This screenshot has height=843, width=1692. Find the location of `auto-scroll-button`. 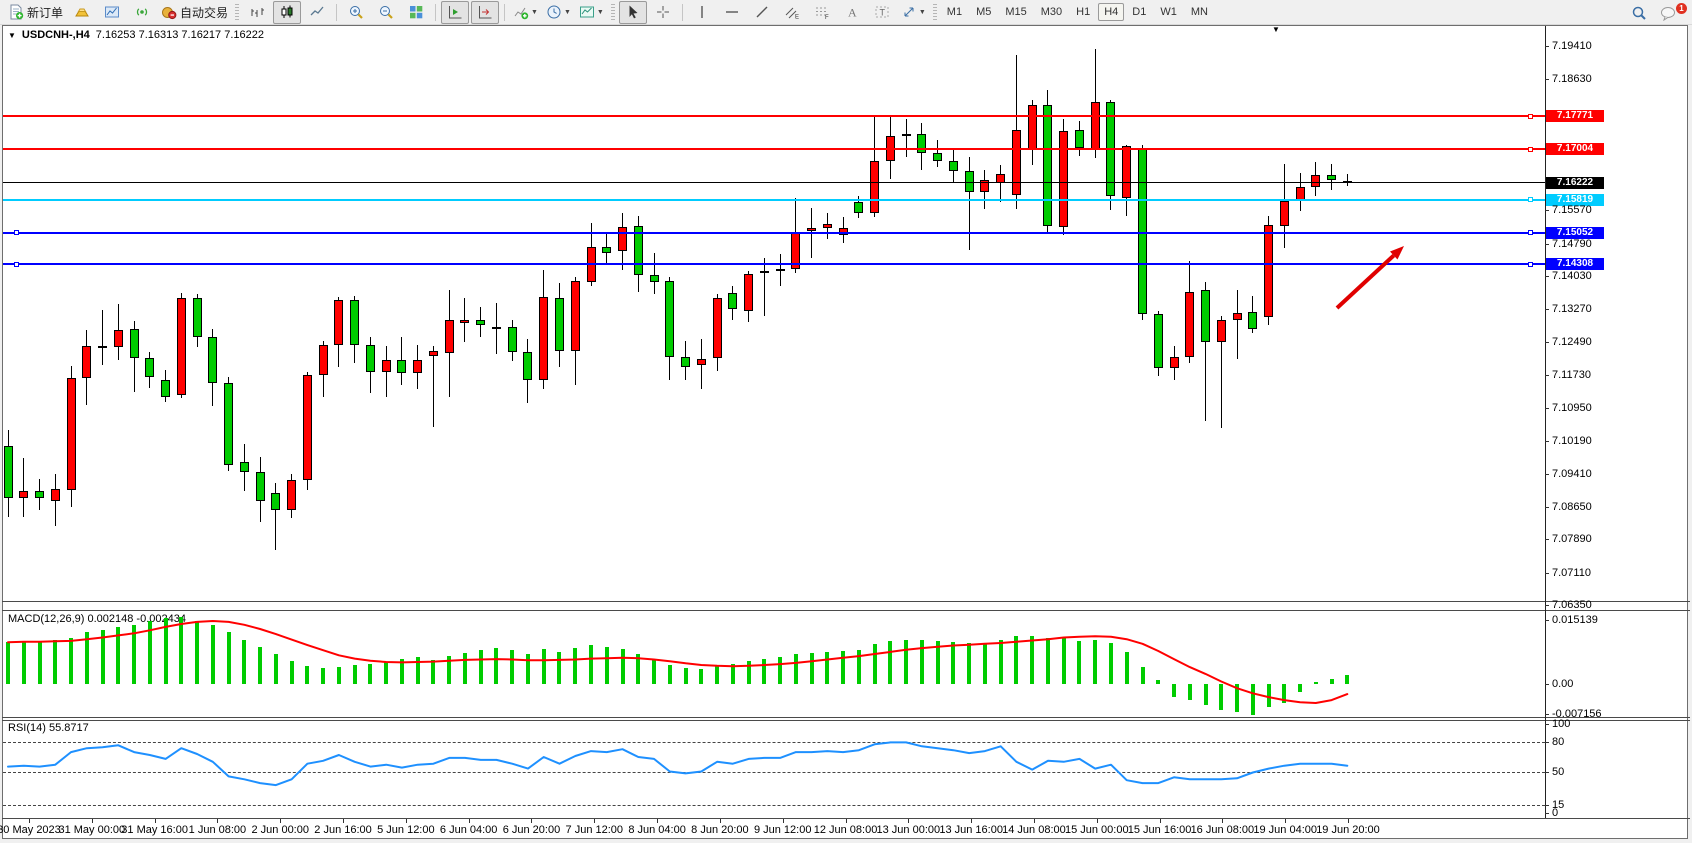

auto-scroll-button is located at coordinates (455, 12).